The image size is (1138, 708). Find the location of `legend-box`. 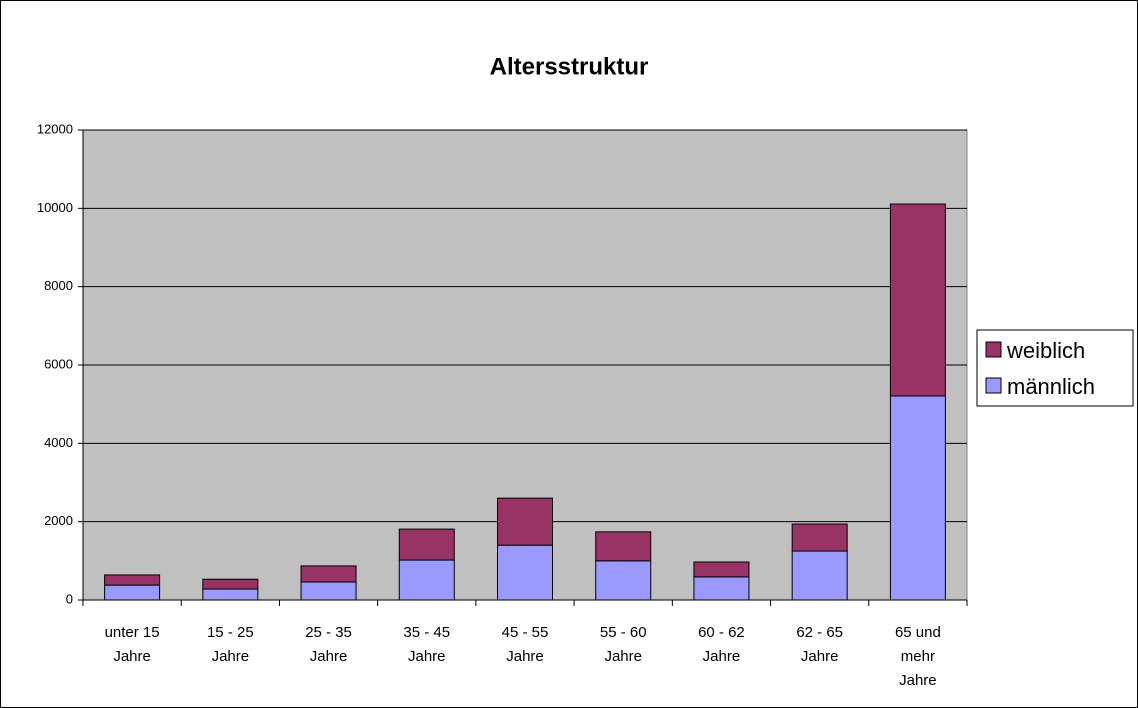

legend-box is located at coordinates (1055, 368).